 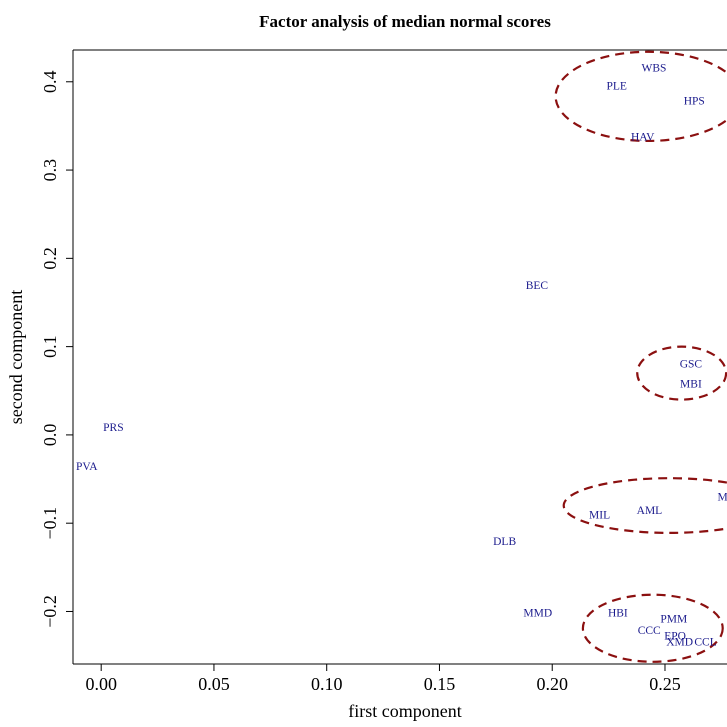 What do you see at coordinates (705, 642) in the screenshot?
I see `point-label: CCL` at bounding box center [705, 642].